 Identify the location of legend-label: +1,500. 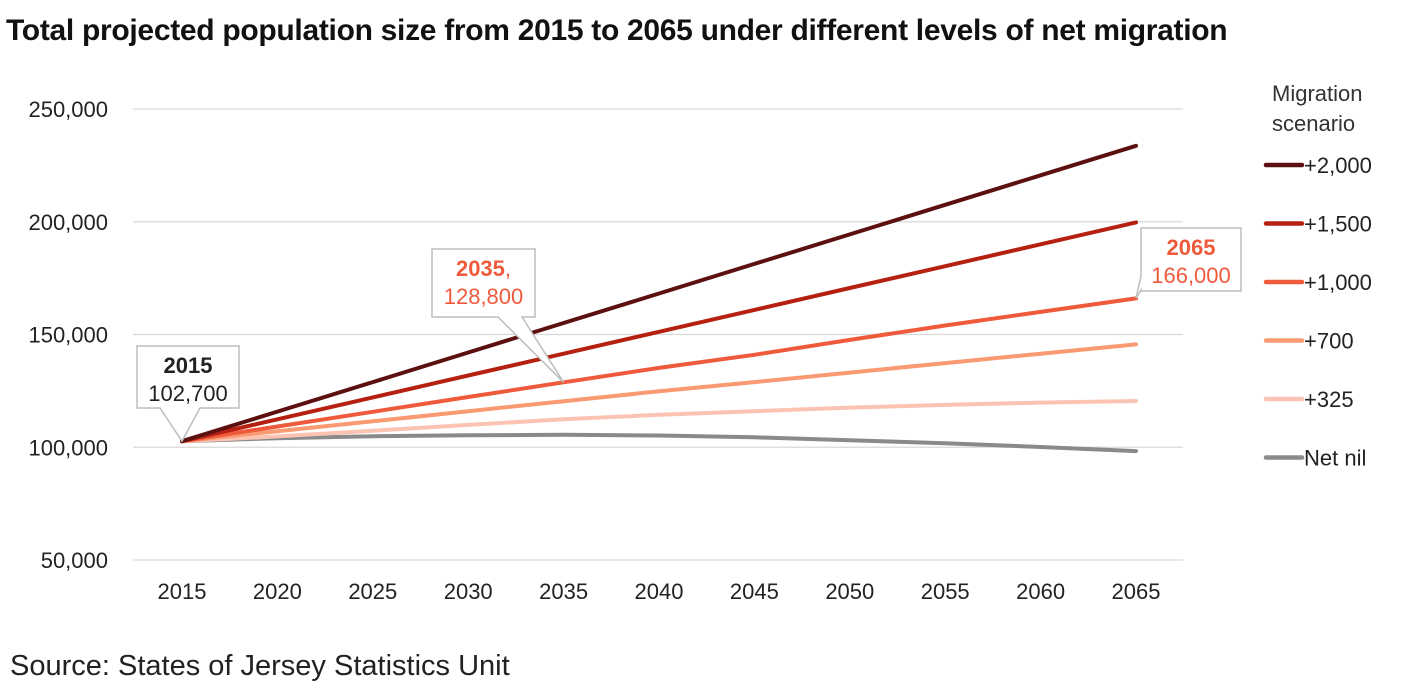
(1338, 224).